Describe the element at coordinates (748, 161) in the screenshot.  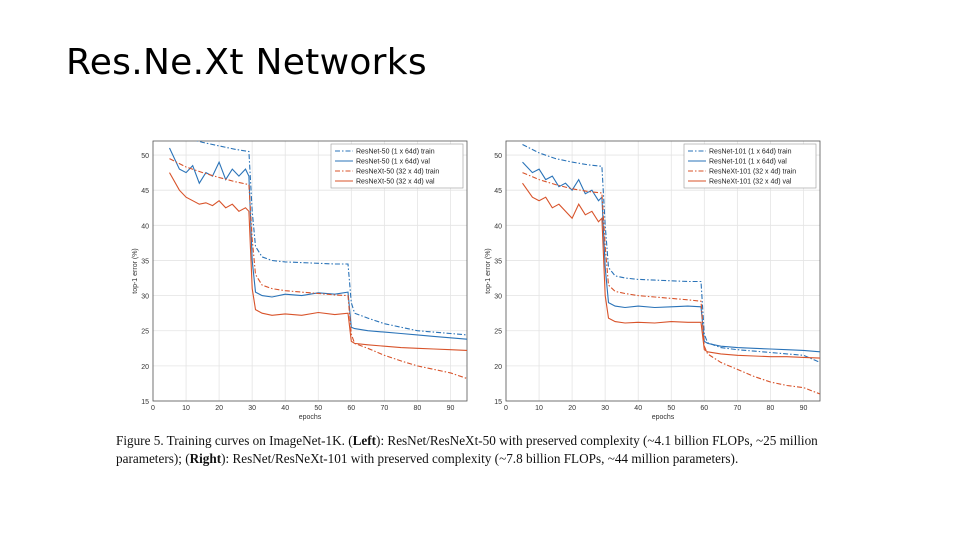
I see `legend-label: ResNet-101 (1 x 64d) val` at that location.